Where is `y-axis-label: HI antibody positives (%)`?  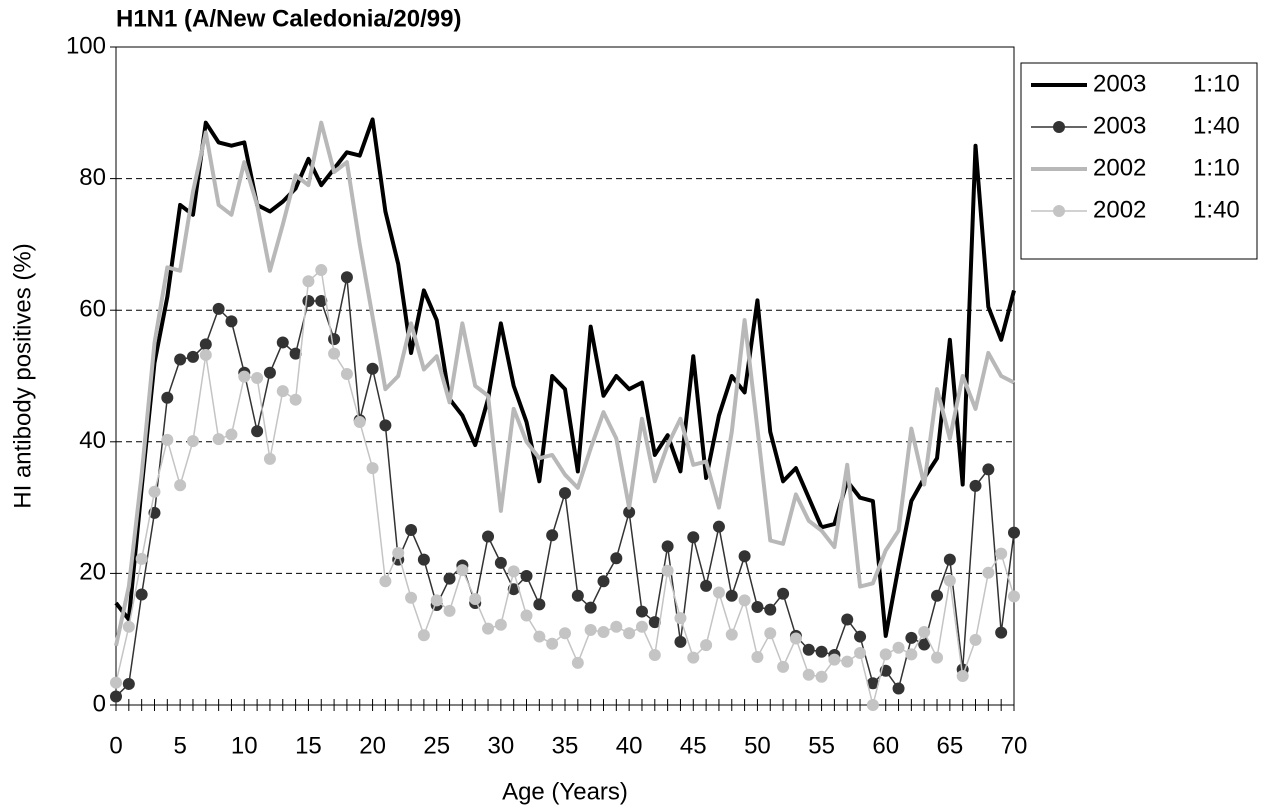 y-axis-label: HI antibody positives (%) is located at coordinates (22, 375).